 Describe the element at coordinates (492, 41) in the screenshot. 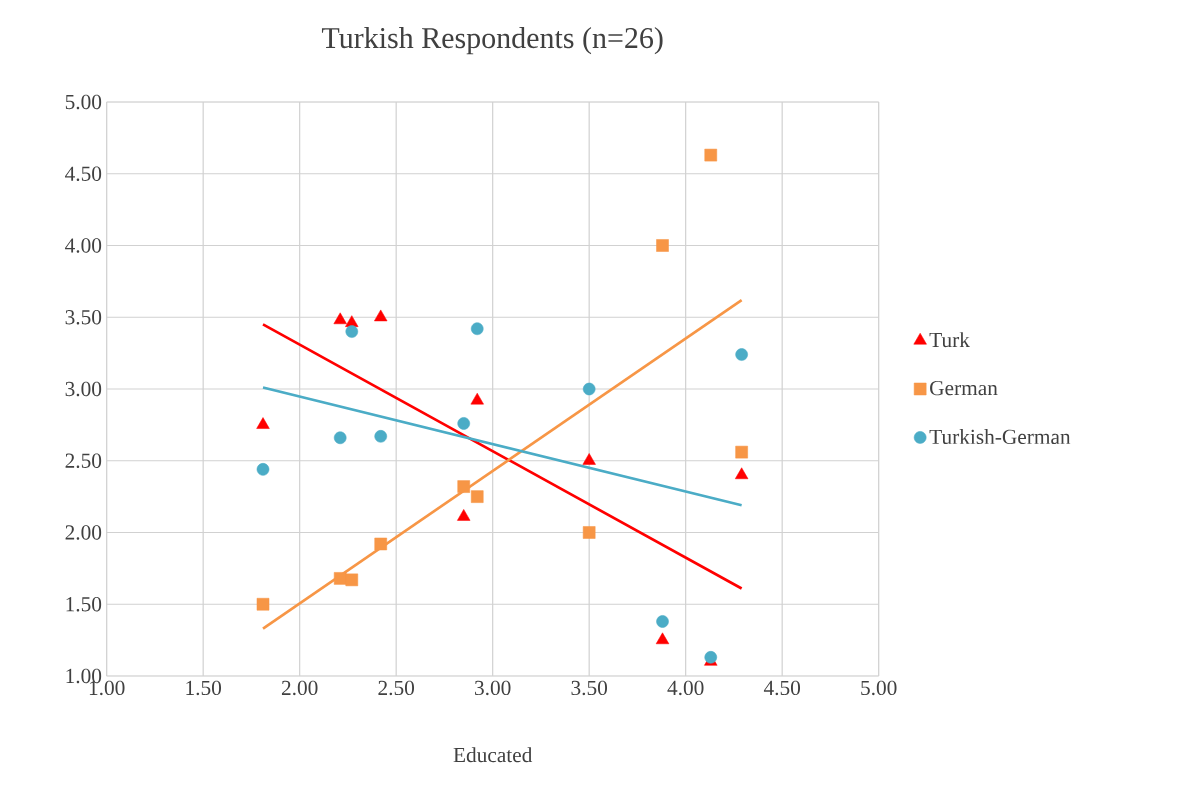

I see `chart-title: Turkish Respondents (n=26)` at that location.